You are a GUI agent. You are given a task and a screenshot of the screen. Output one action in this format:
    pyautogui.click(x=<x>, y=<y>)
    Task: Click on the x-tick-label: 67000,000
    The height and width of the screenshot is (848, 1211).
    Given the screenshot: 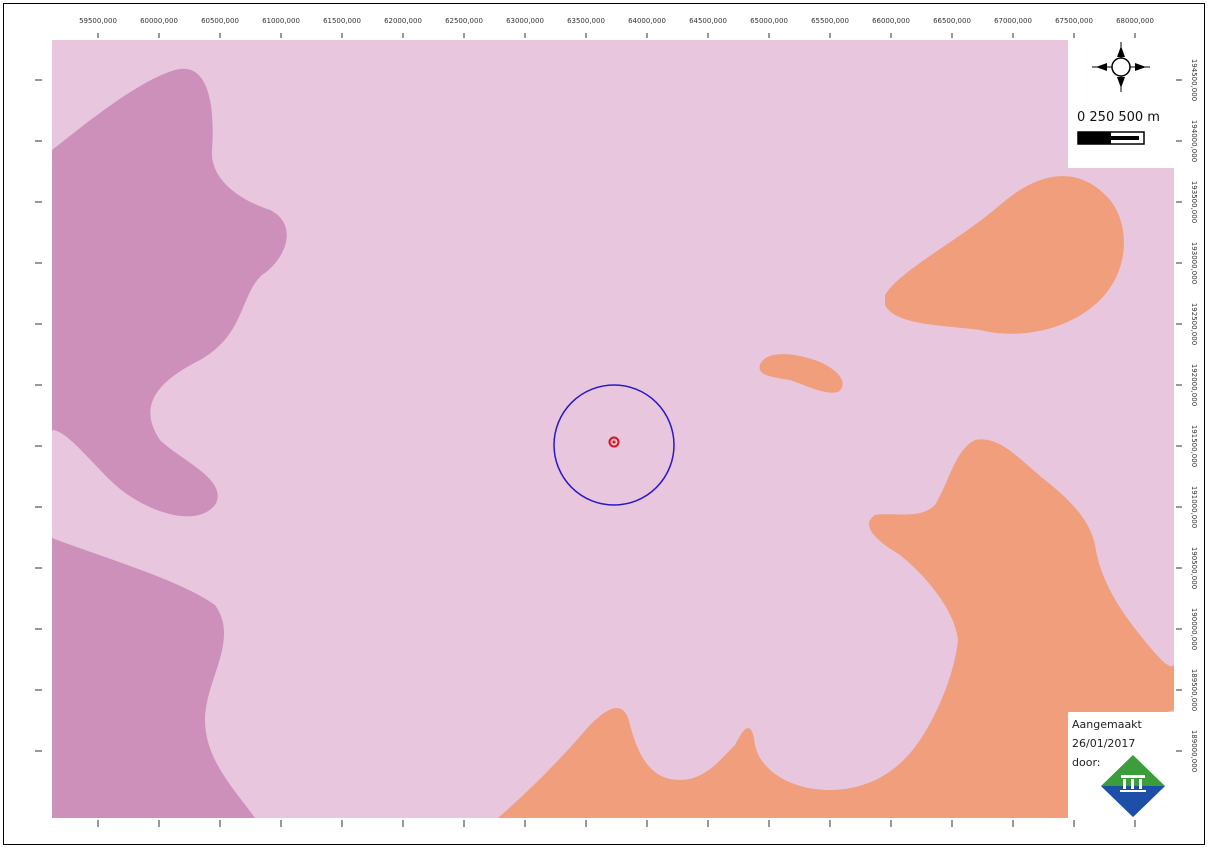 What is the action you would take?
    pyautogui.click(x=1013, y=21)
    